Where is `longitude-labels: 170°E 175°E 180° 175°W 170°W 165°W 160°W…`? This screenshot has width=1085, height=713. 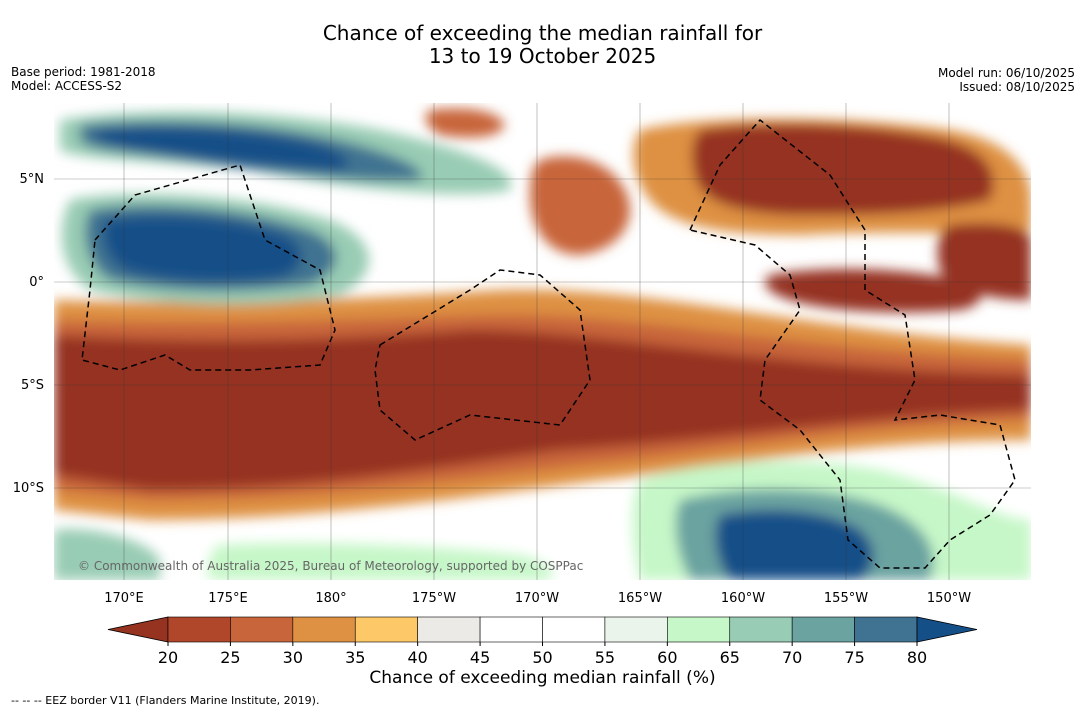 longitude-labels: 170°E 175°E 180° 175°W 170°W 165°W 160°W… is located at coordinates (537, 598).